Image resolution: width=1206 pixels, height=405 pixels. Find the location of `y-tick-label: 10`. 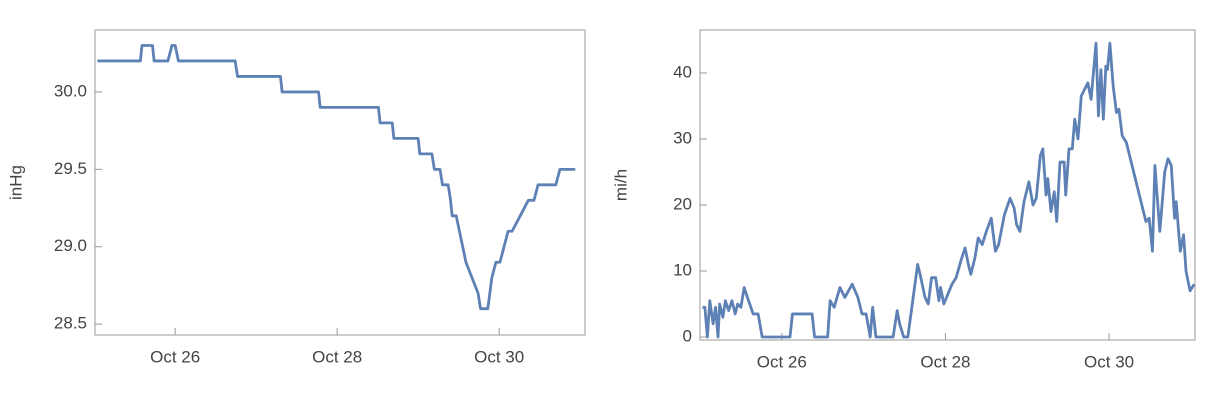

y-tick-label: 10 is located at coordinates (682, 269).